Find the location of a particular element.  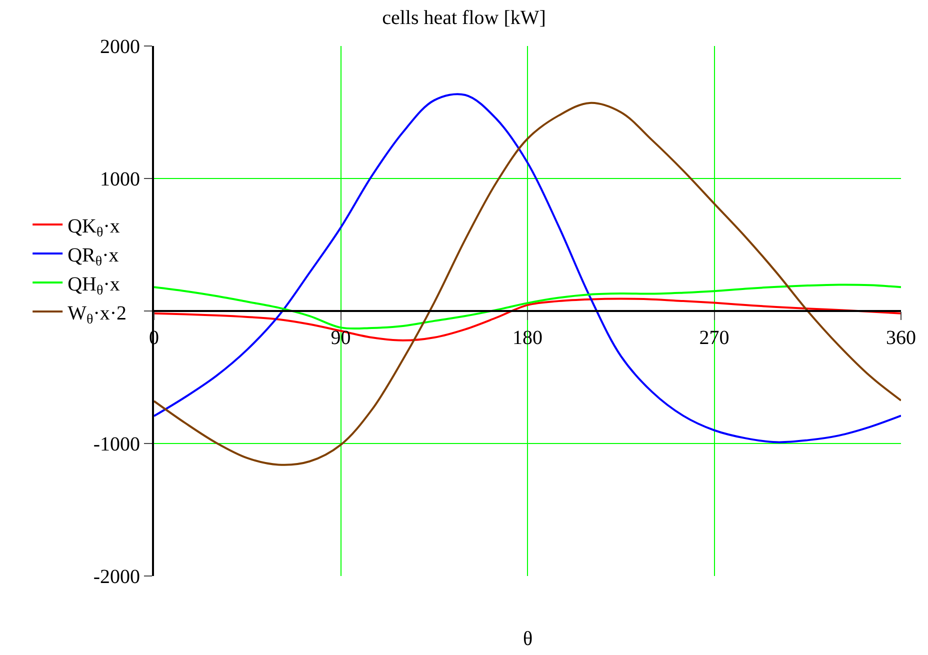

chart-title: cells heat flow [kW] is located at coordinates (464, 17).